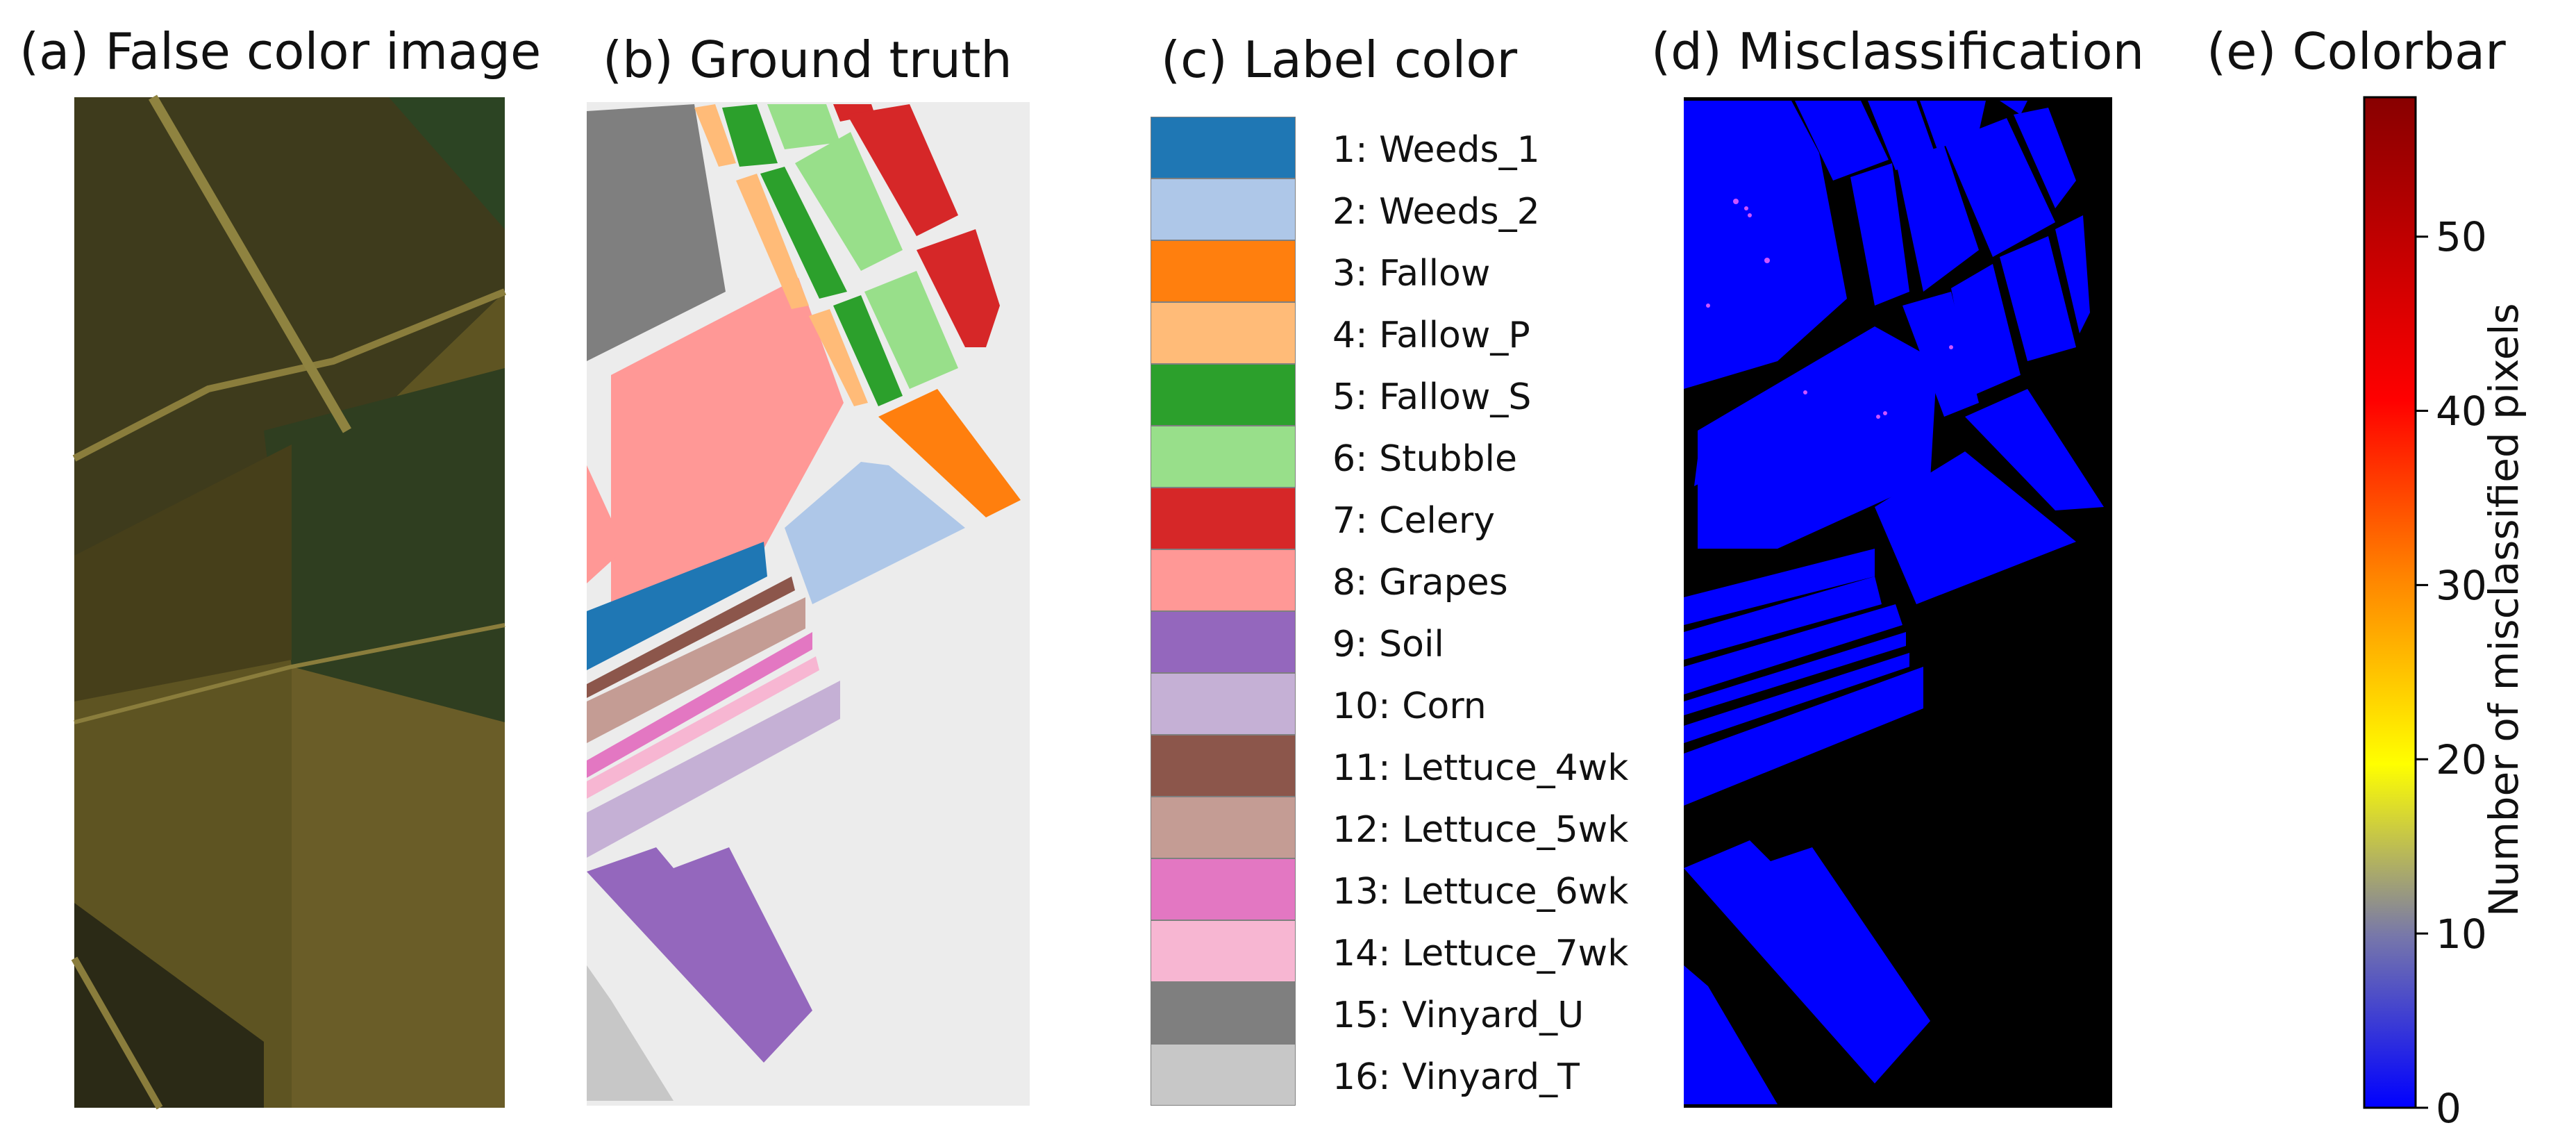 Image resolution: width=2576 pixels, height=1139 pixels. Describe the element at coordinates (1388, 644) in the screenshot. I see `legend-label: 9: Soil` at that location.